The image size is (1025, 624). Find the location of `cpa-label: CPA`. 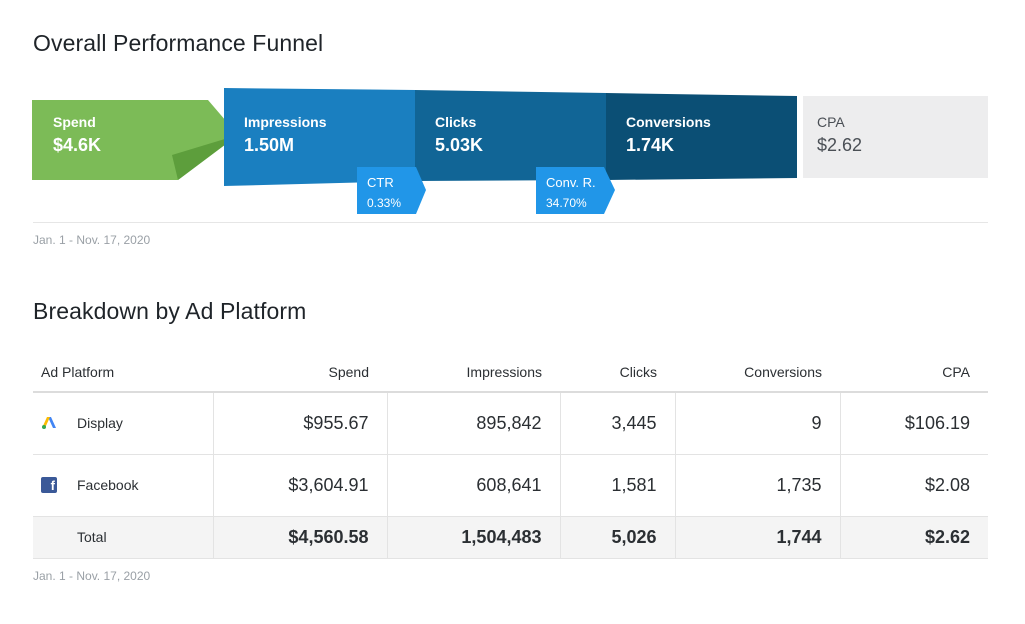

cpa-label: CPA is located at coordinates (831, 122).